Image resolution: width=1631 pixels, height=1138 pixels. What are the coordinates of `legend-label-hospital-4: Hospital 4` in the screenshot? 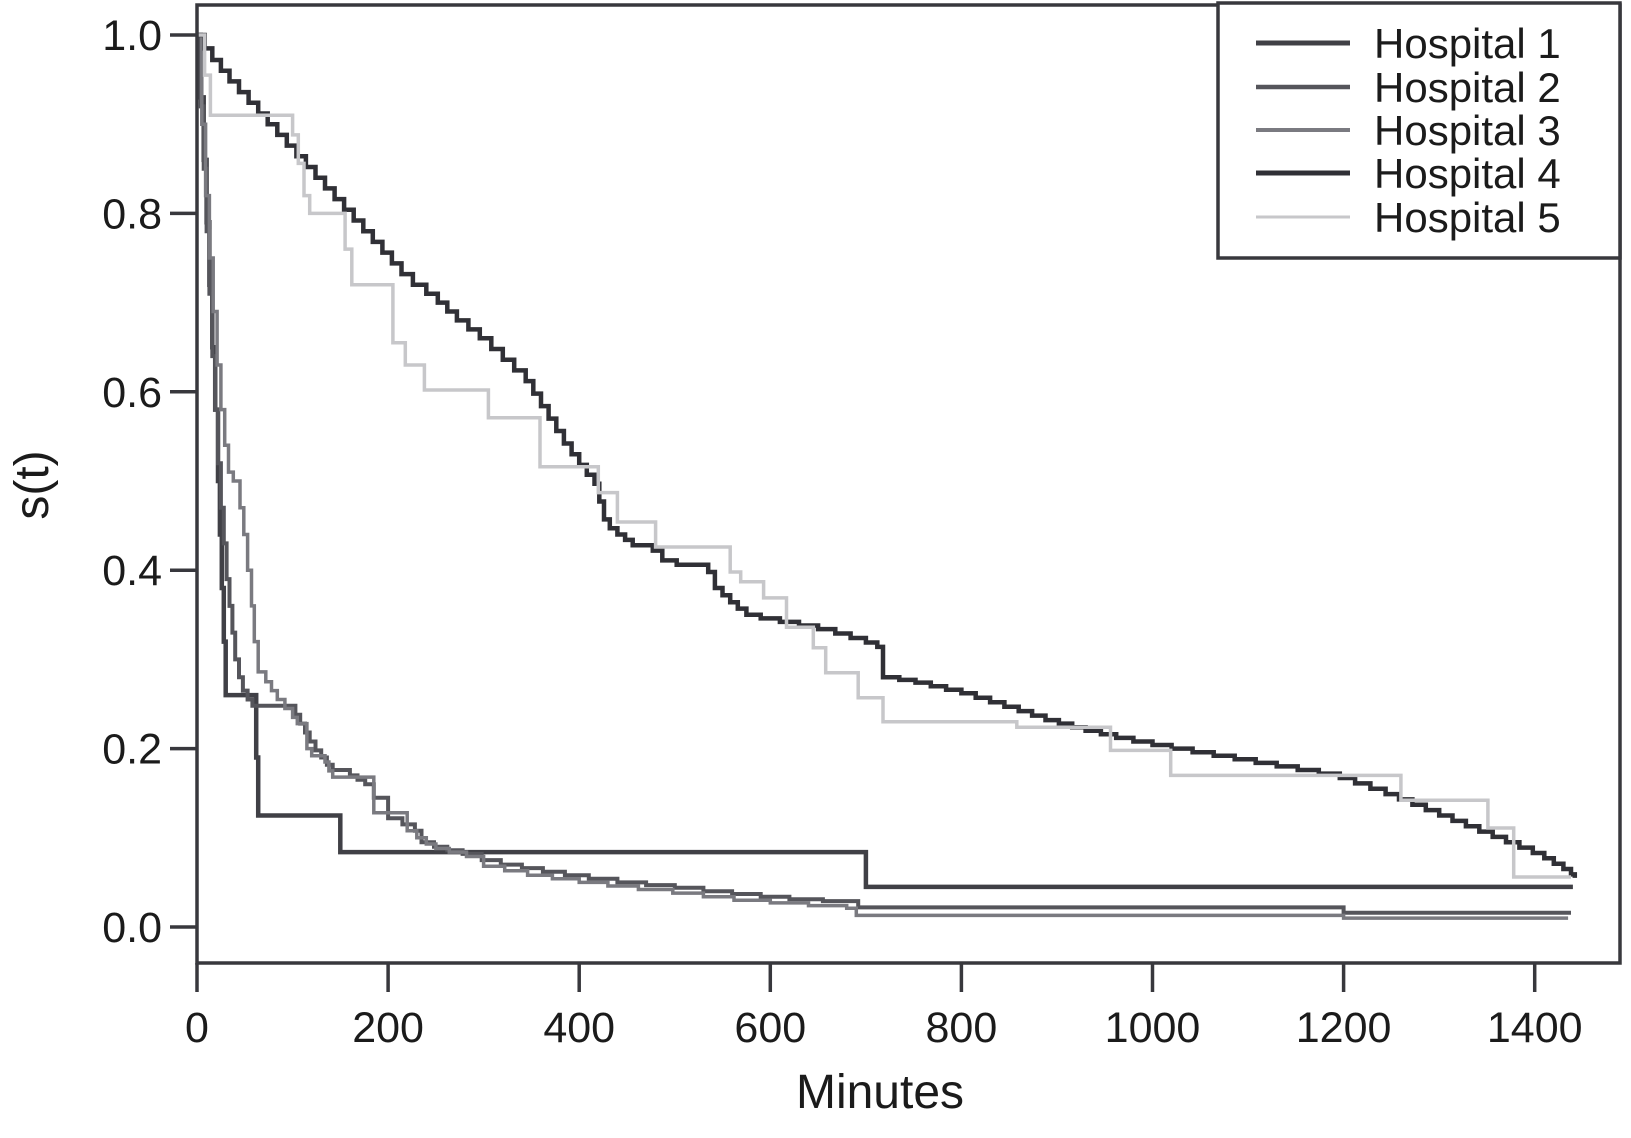 It's located at (1467, 173).